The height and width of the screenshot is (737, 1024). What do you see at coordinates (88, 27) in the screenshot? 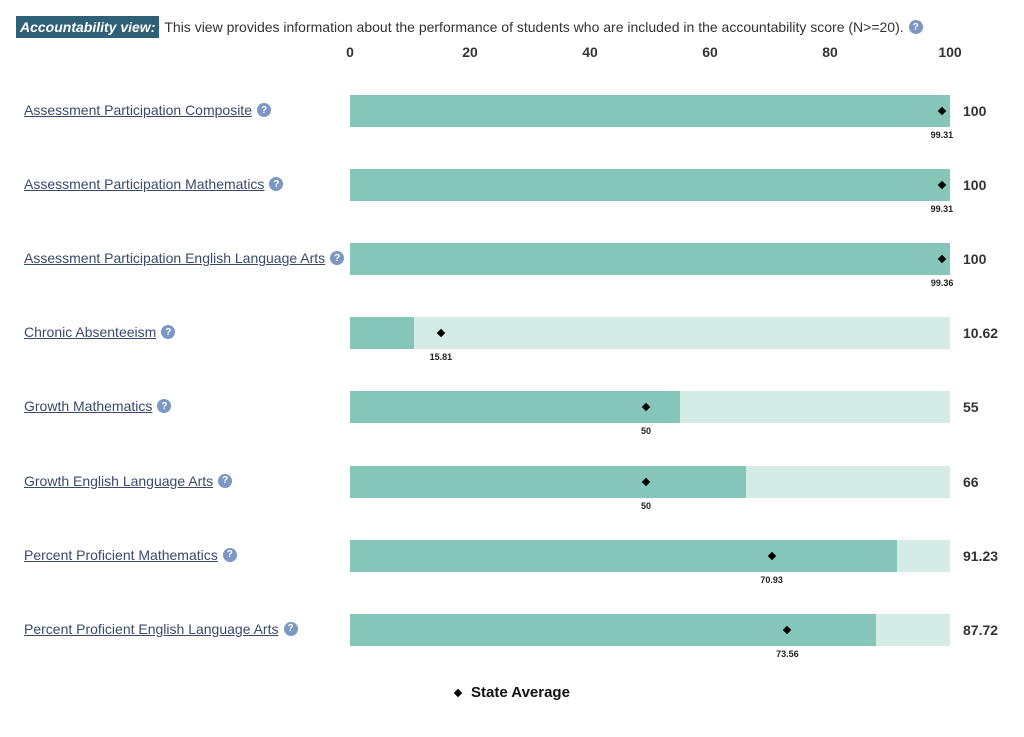
I see `accountability-badge: Accountability view:` at bounding box center [88, 27].